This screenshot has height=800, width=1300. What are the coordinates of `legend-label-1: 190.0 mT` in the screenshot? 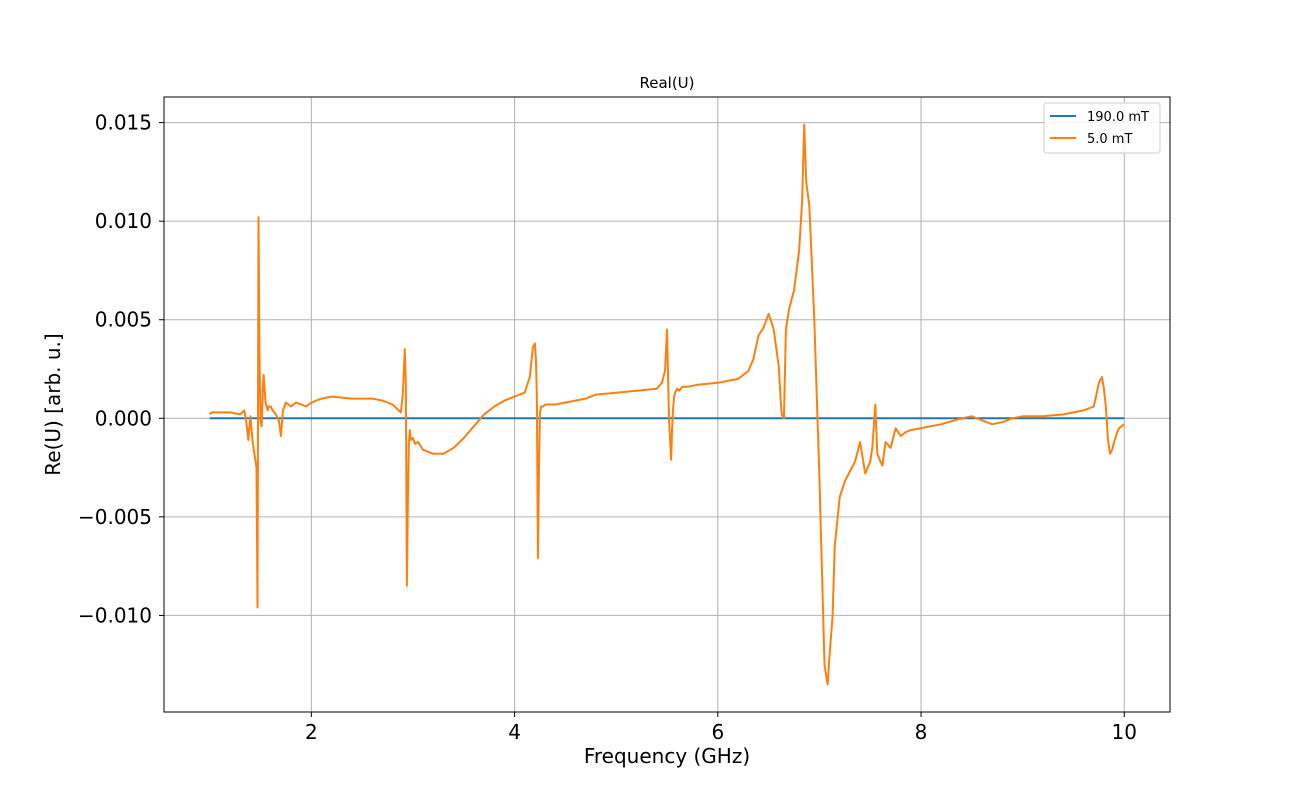 It's located at (1118, 117).